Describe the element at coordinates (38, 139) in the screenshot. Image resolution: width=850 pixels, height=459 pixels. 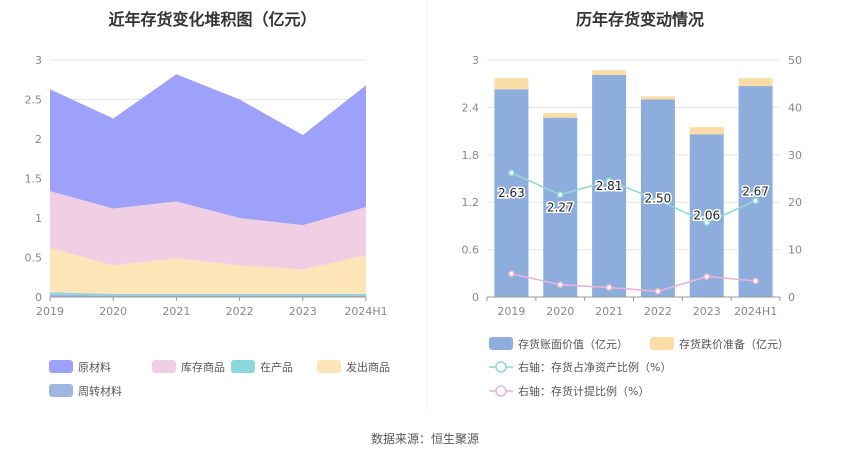
I see `y-tick-label: 2` at that location.